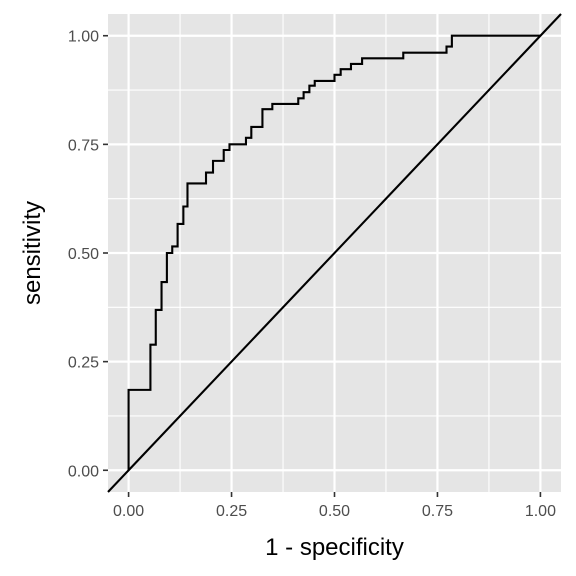 The width and height of the screenshot is (576, 576). Describe the element at coordinates (83, 471) in the screenshot. I see `y-tick-label: 0.00` at that location.